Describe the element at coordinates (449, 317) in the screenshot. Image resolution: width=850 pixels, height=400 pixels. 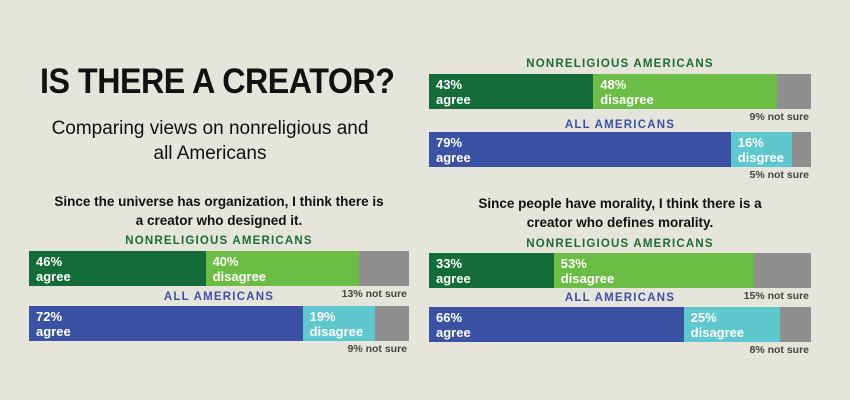
I see `segment-value: 66%` at that location.